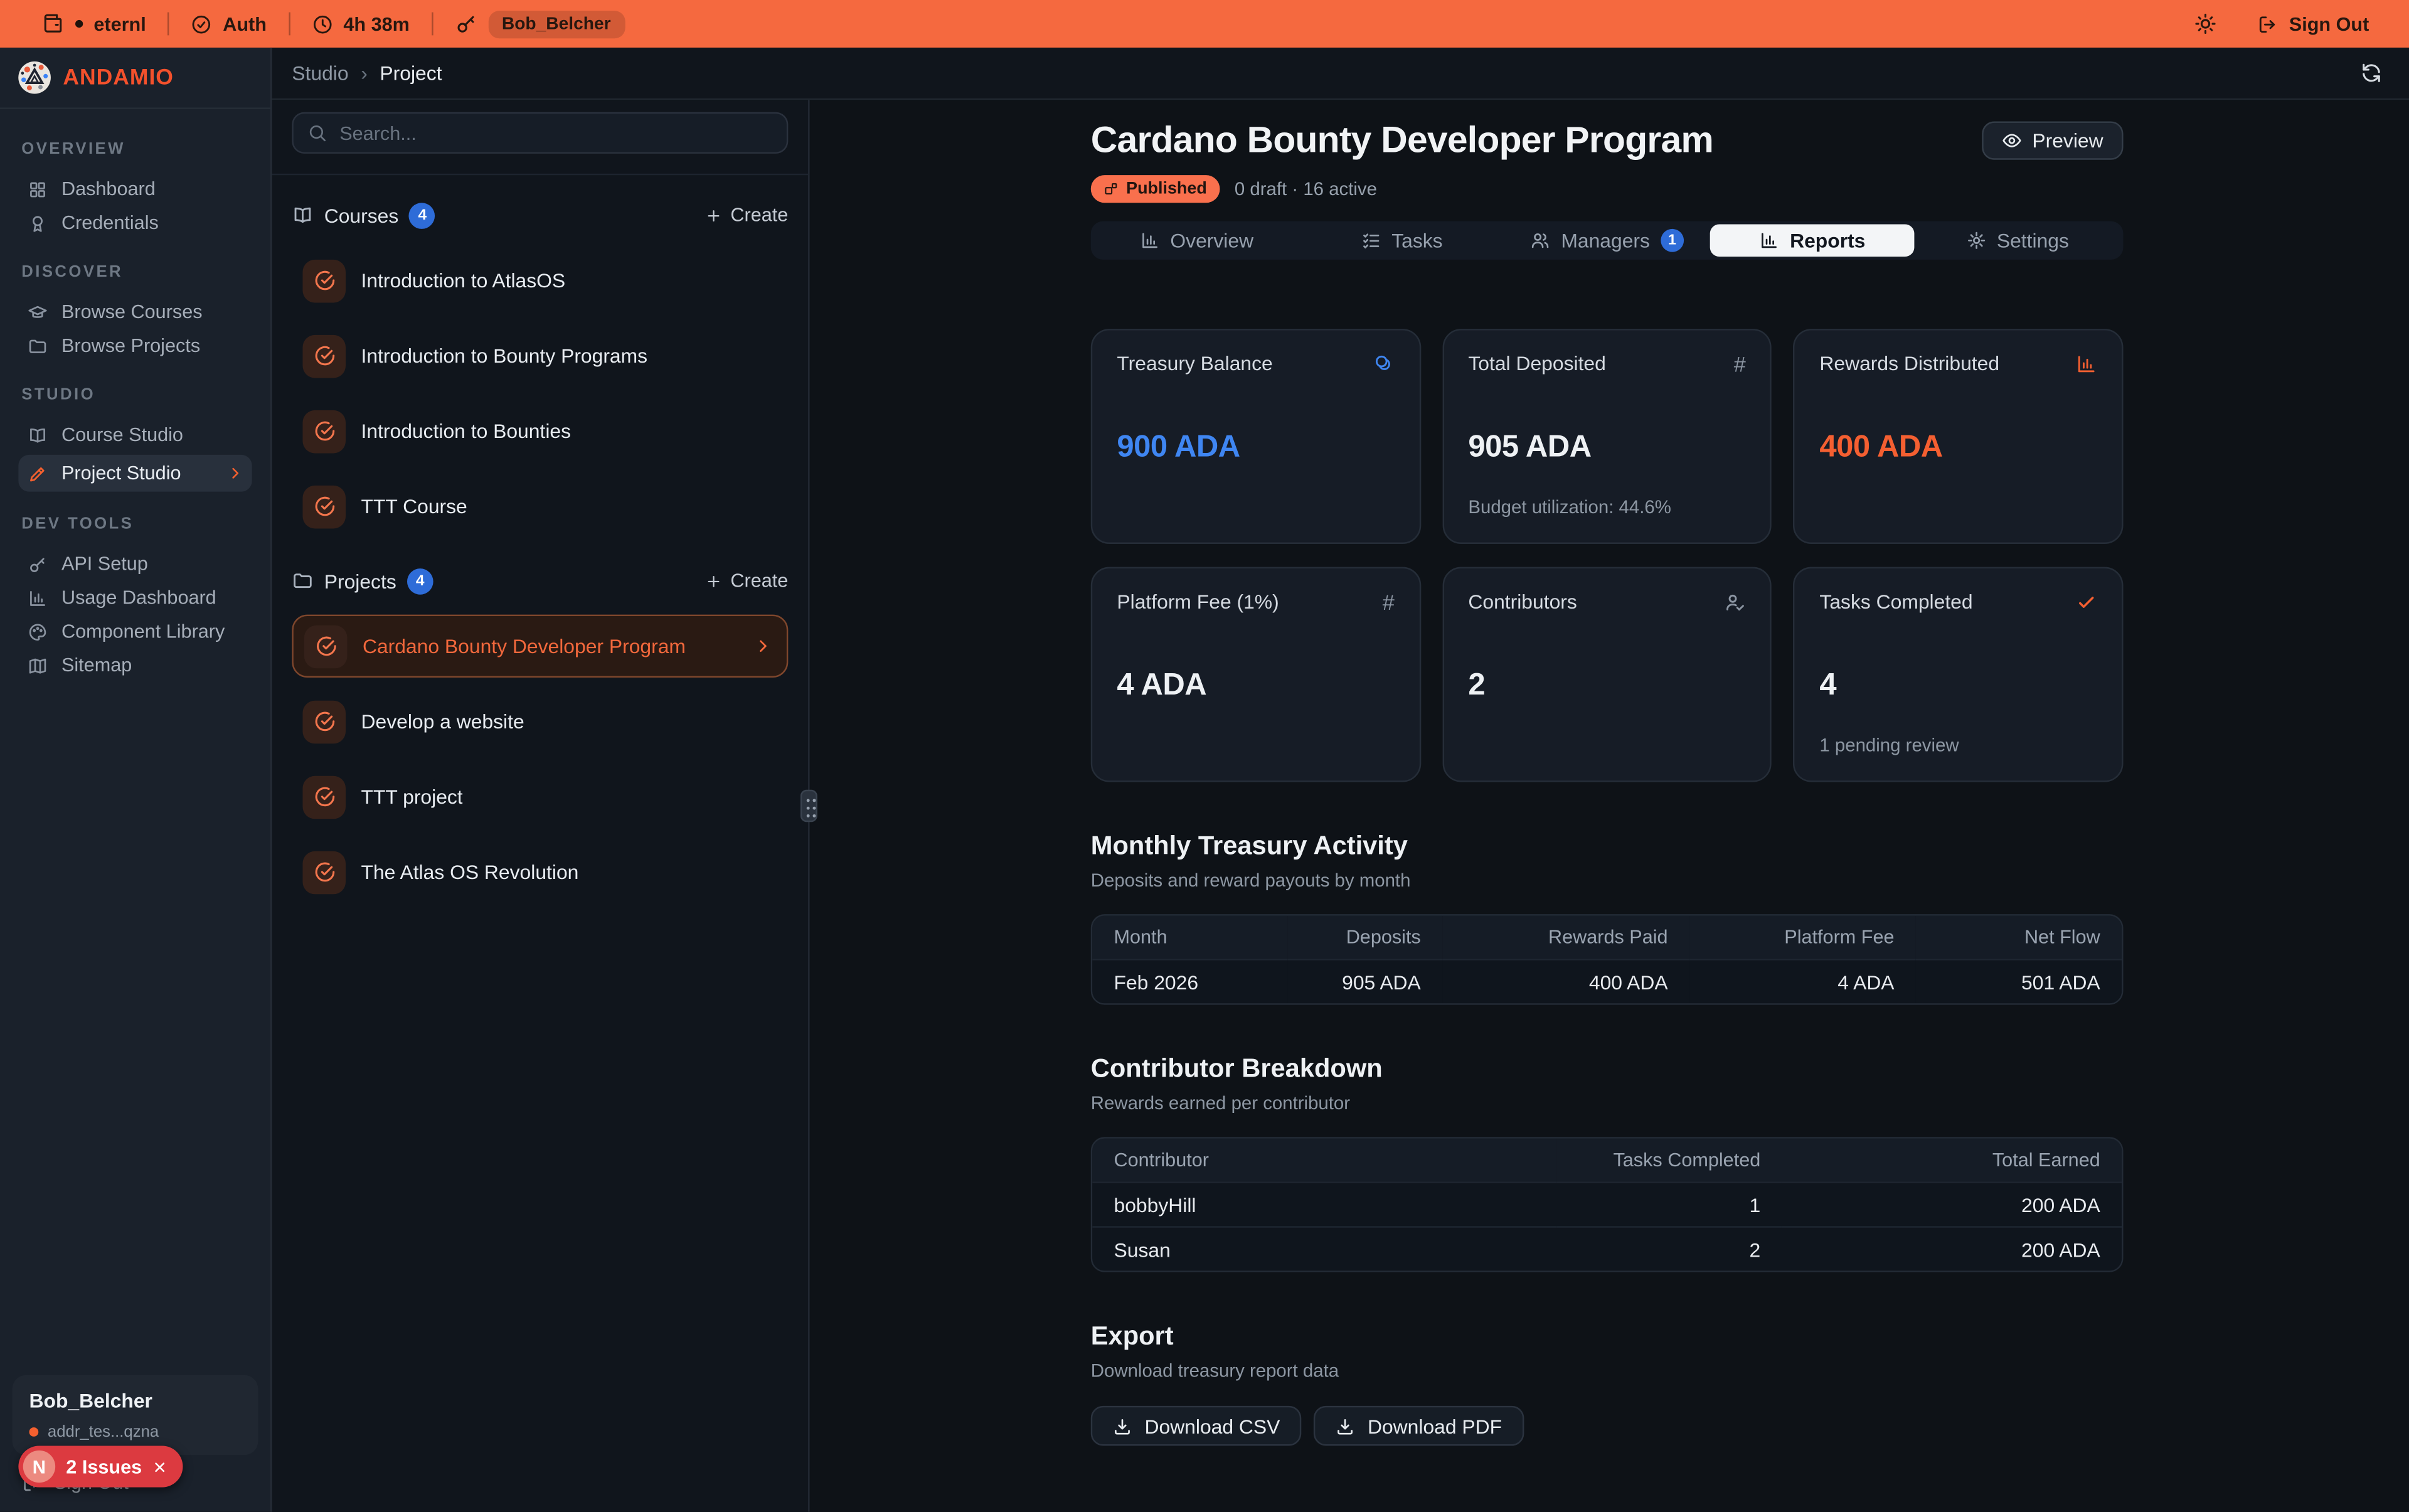  What do you see at coordinates (104, 1466) in the screenshot?
I see `issues-count-label: 2 Issues` at bounding box center [104, 1466].